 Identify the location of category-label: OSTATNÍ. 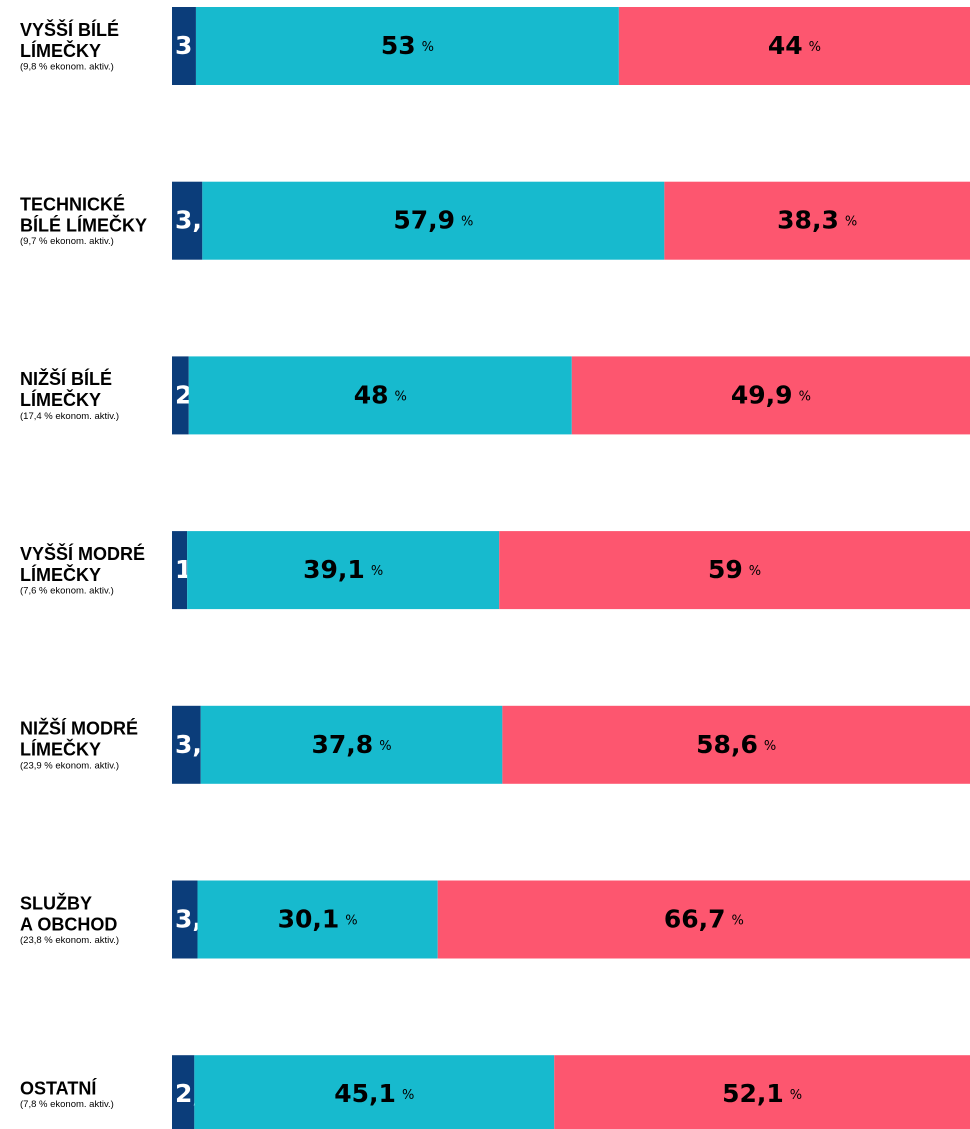
(58, 1087).